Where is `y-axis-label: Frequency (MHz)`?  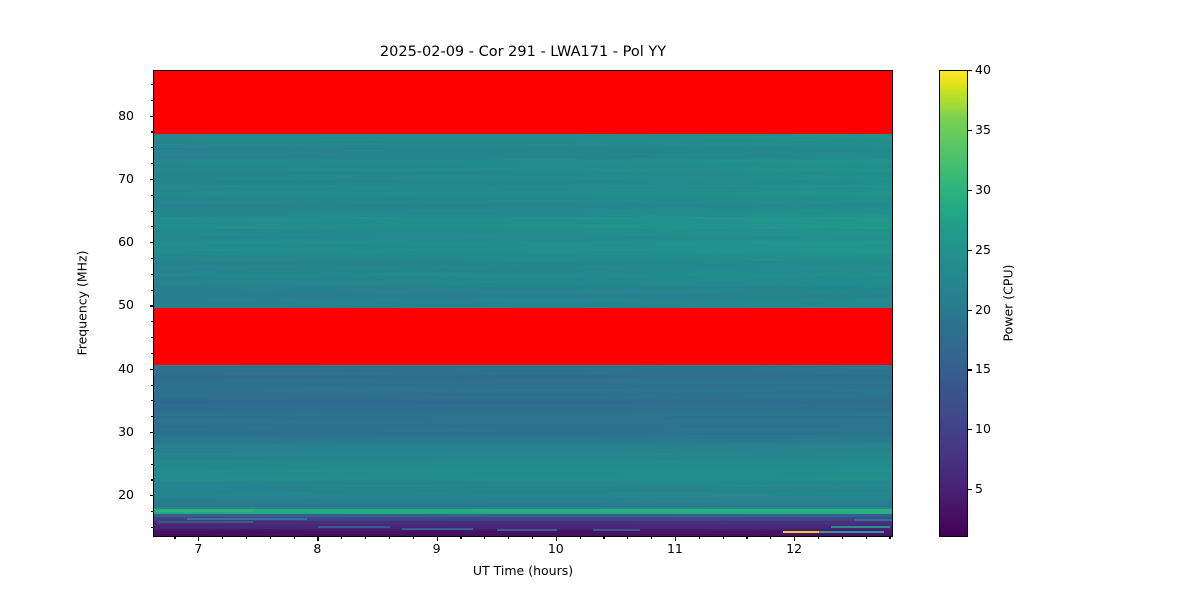 y-axis-label: Frequency (MHz) is located at coordinates (82, 303).